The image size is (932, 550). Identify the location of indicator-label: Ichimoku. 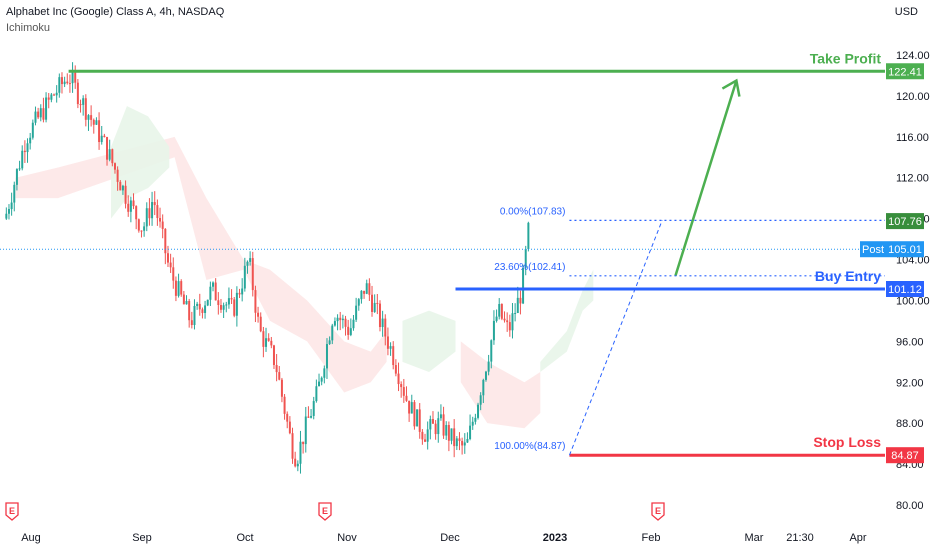
(28, 28).